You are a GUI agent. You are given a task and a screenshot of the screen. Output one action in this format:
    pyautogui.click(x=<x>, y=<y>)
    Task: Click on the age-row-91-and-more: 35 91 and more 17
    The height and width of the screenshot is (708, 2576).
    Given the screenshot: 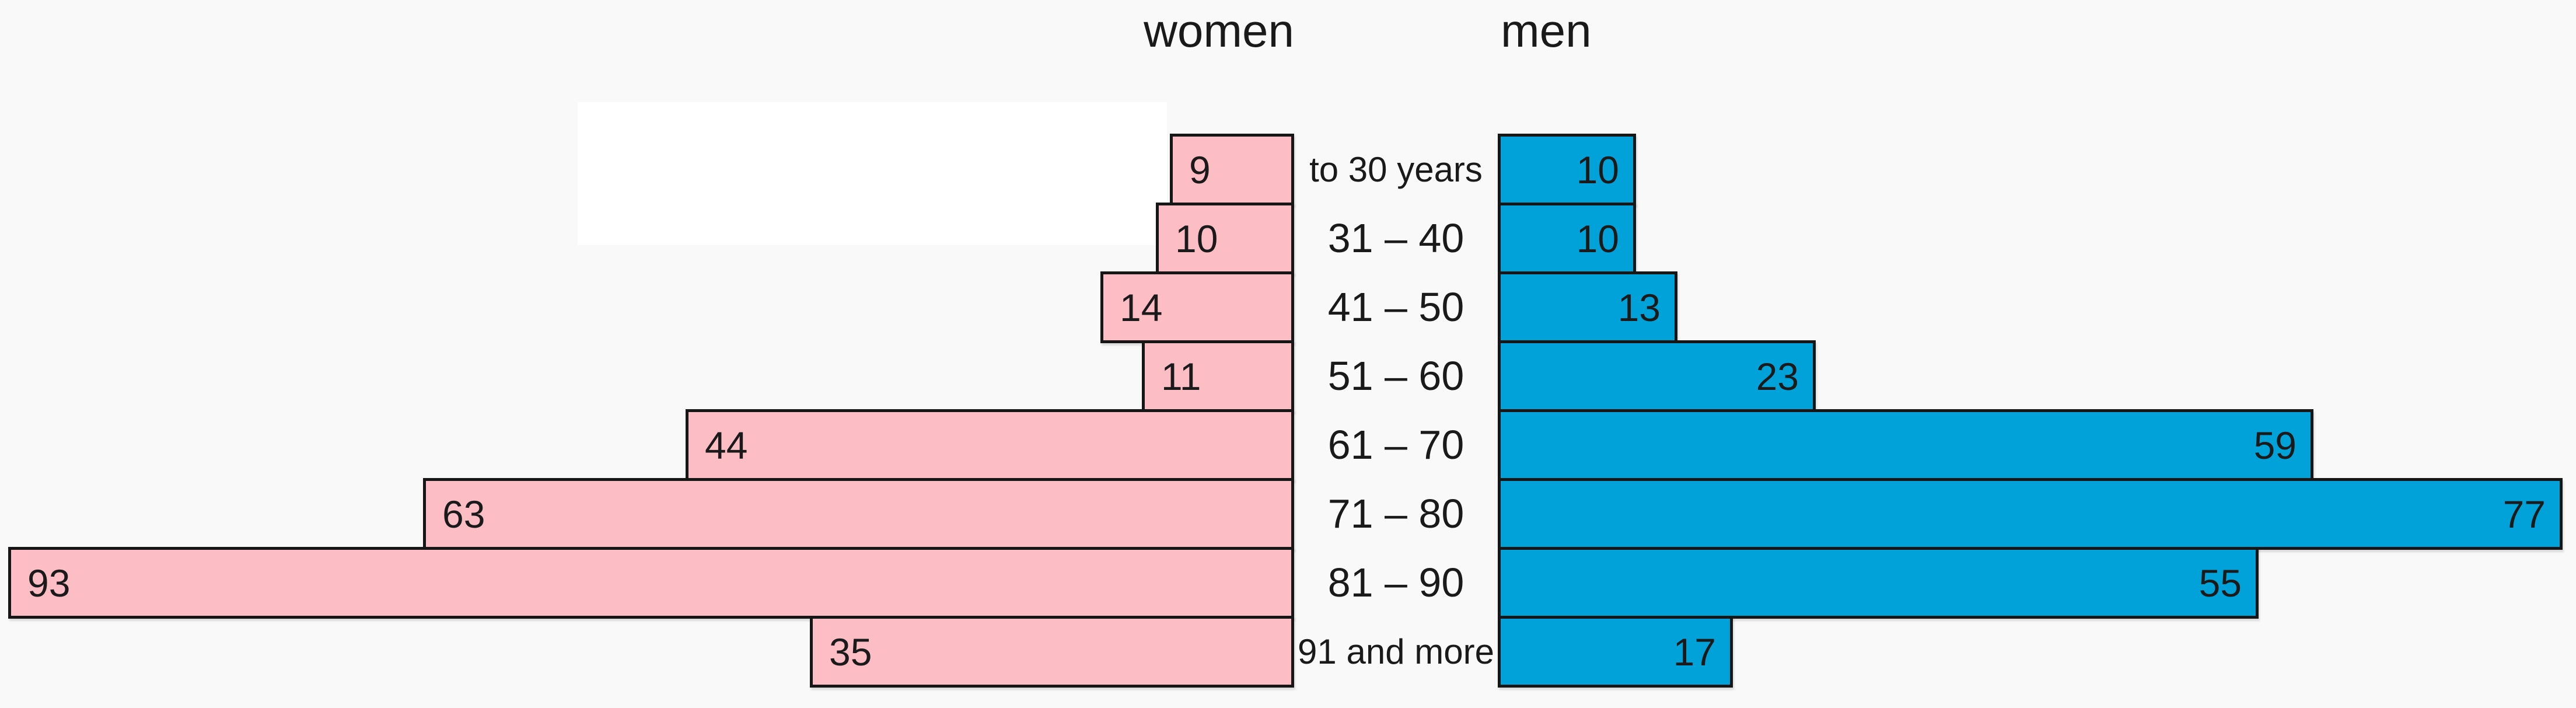 What is the action you would take?
    pyautogui.click(x=1288, y=652)
    